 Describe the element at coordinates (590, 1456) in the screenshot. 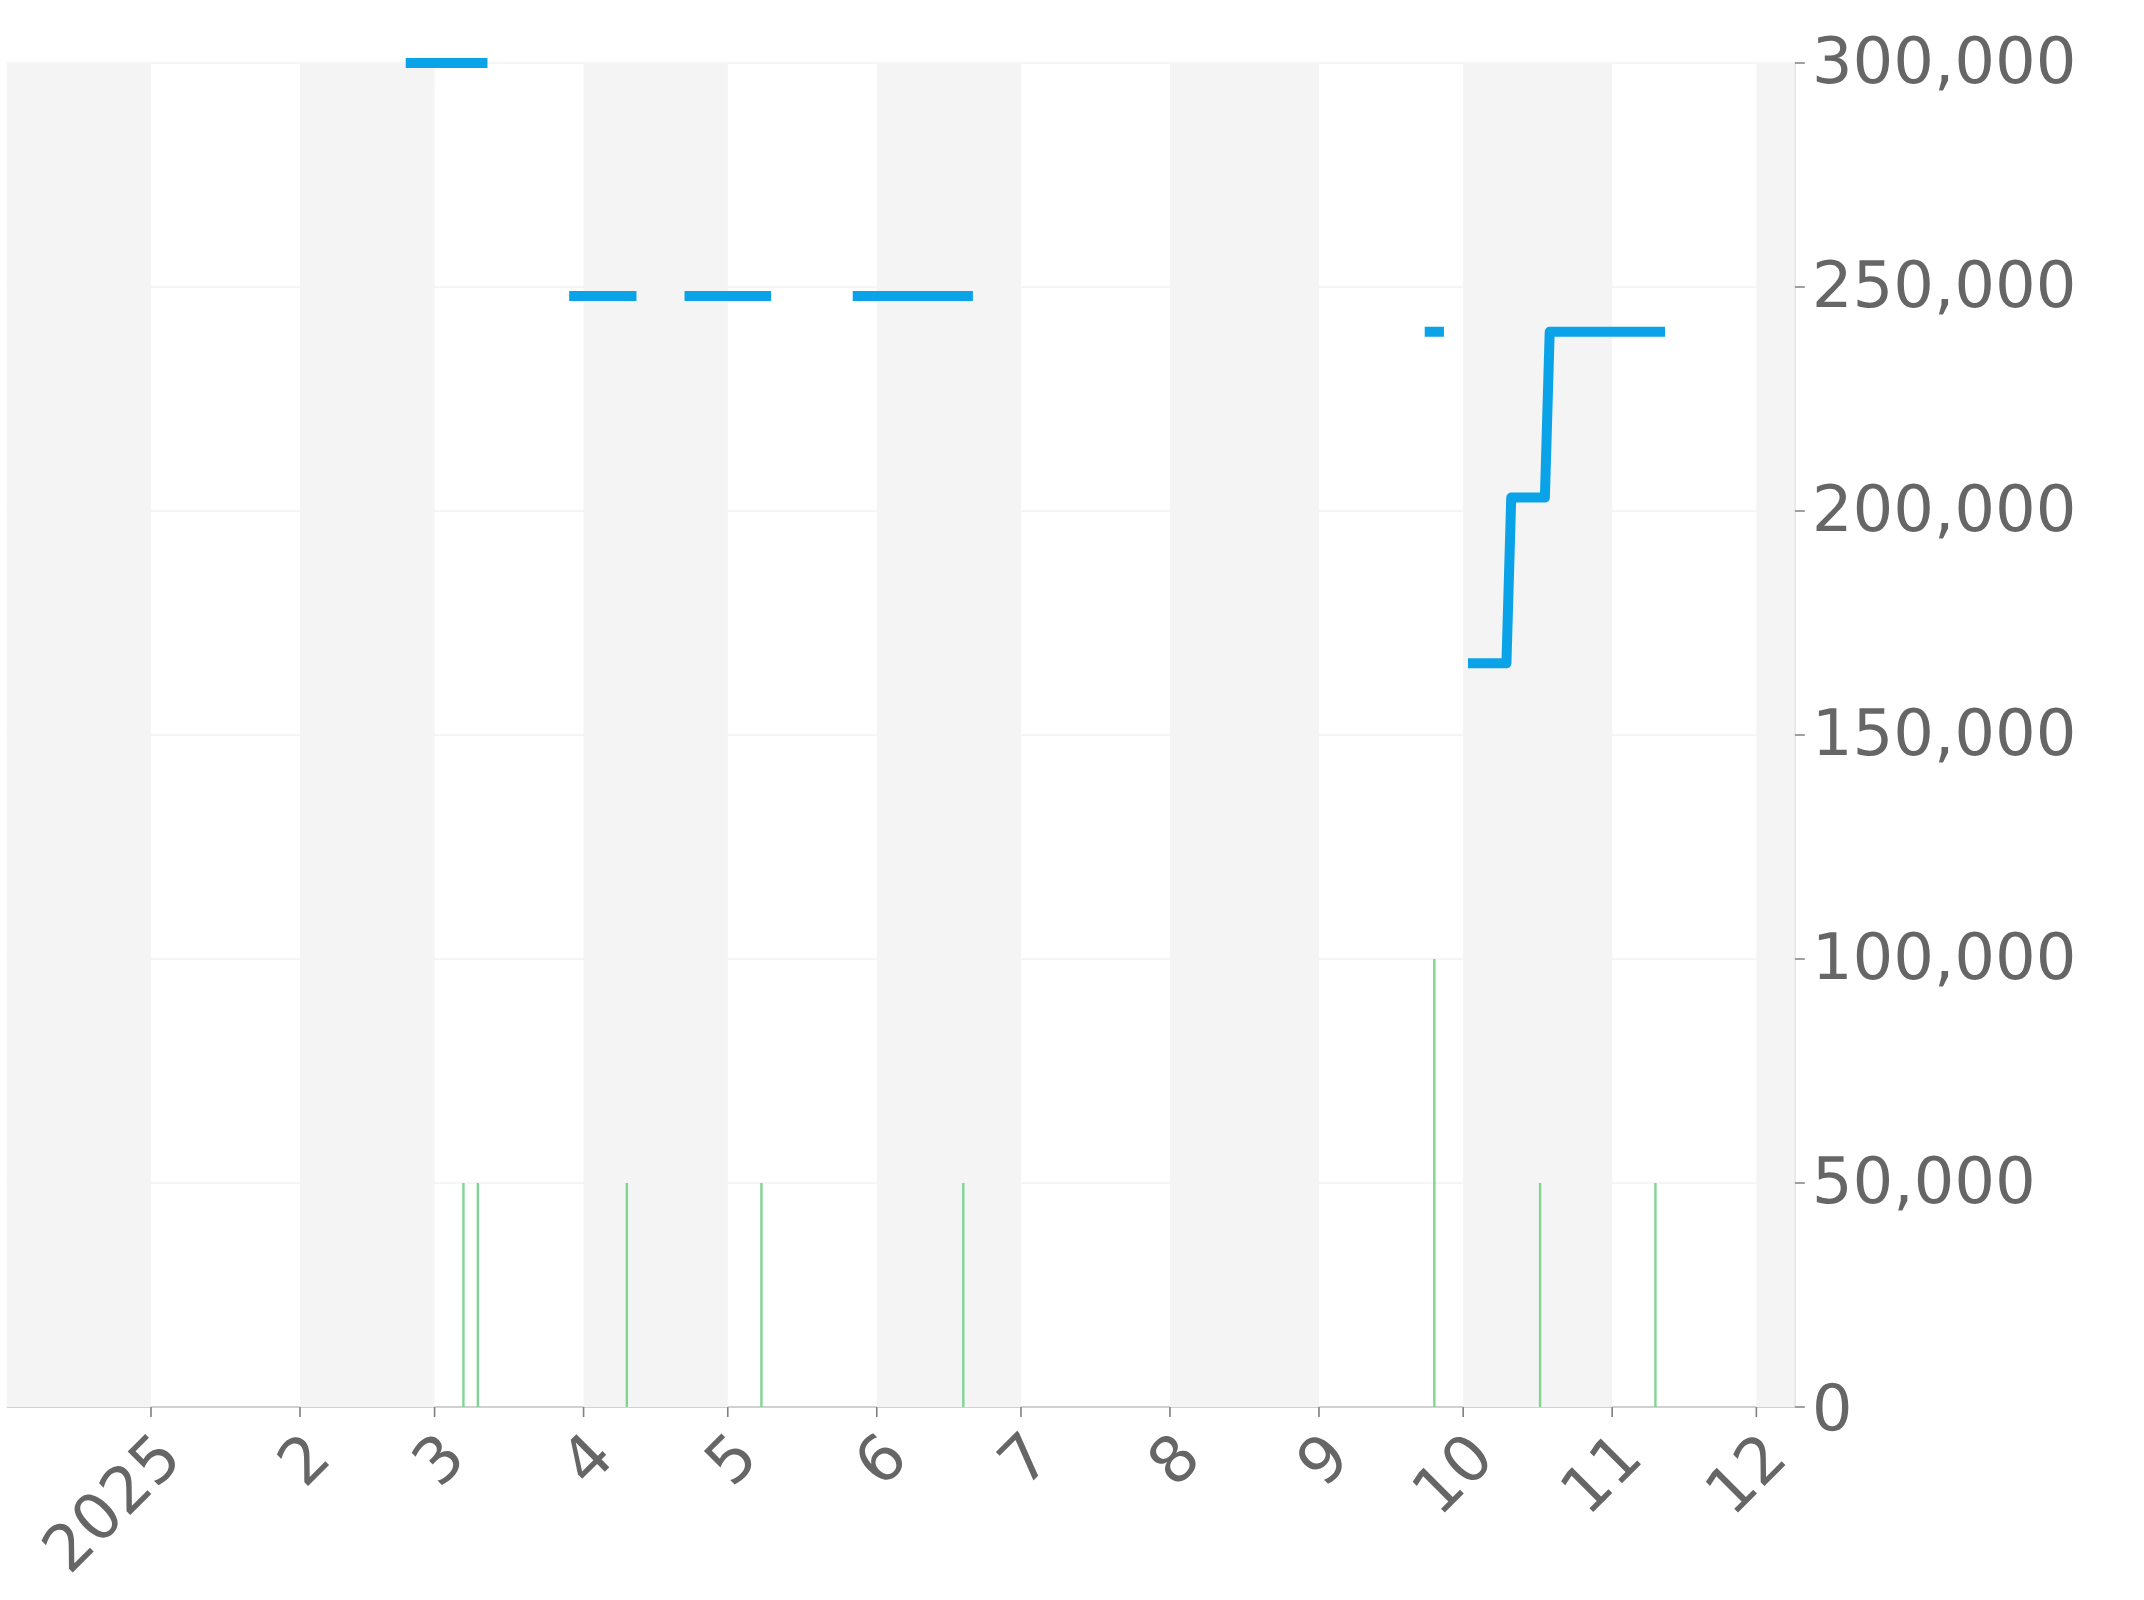

I see `x-tick-label: 4` at that location.